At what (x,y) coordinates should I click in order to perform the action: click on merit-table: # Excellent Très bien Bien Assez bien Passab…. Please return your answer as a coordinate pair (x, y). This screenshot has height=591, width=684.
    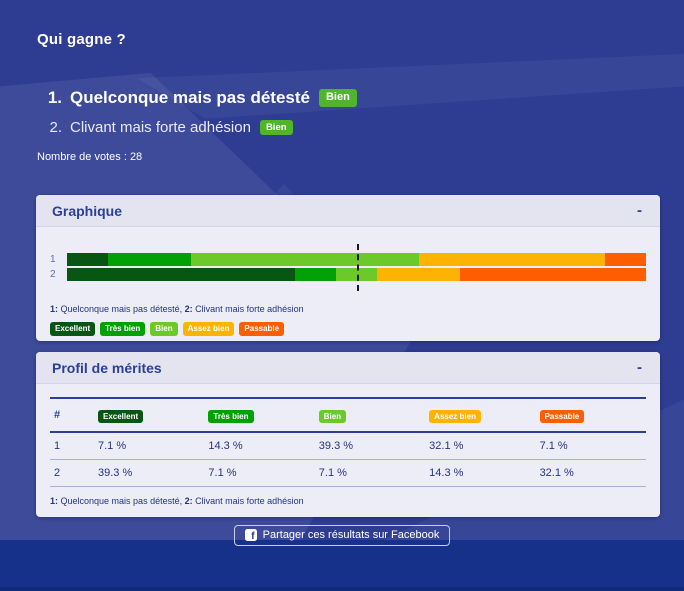
    Looking at the image, I should click on (348, 442).